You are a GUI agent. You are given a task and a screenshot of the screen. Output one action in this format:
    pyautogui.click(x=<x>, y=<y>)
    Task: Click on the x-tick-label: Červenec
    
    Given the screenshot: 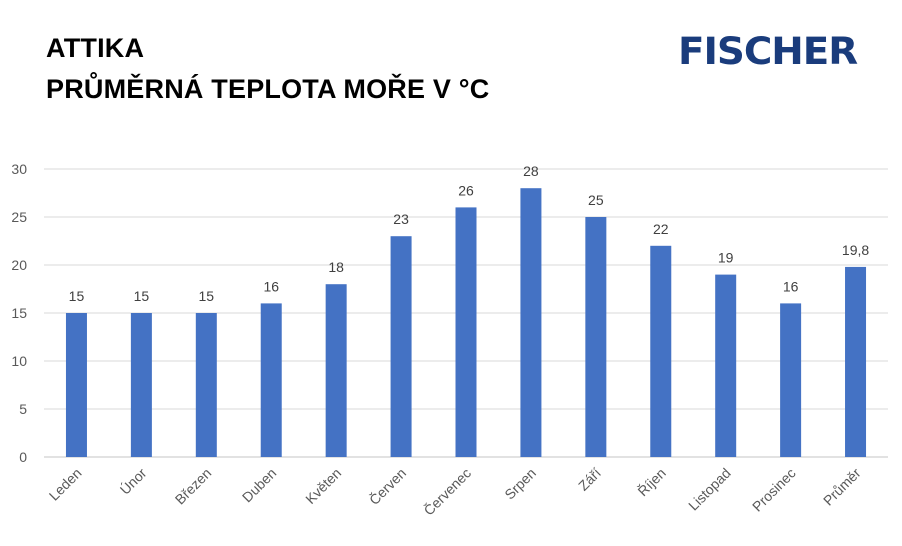 What is the action you would take?
    pyautogui.click(x=447, y=492)
    